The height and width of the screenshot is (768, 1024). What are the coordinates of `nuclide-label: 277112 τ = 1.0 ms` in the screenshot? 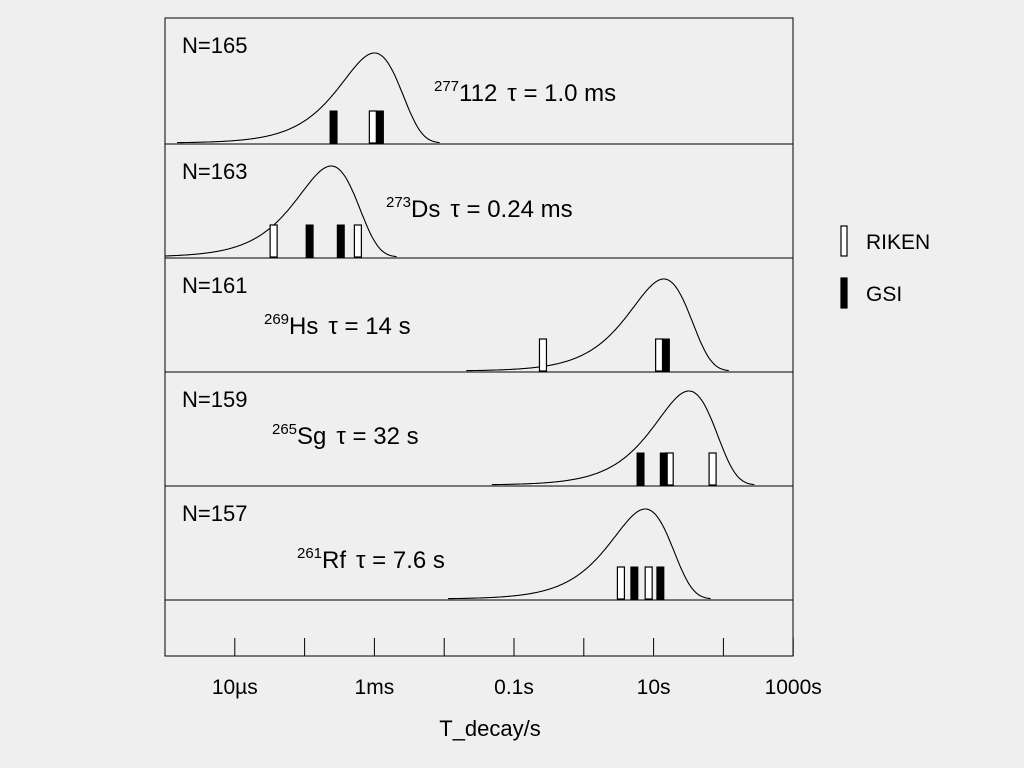 It's located at (525, 92).